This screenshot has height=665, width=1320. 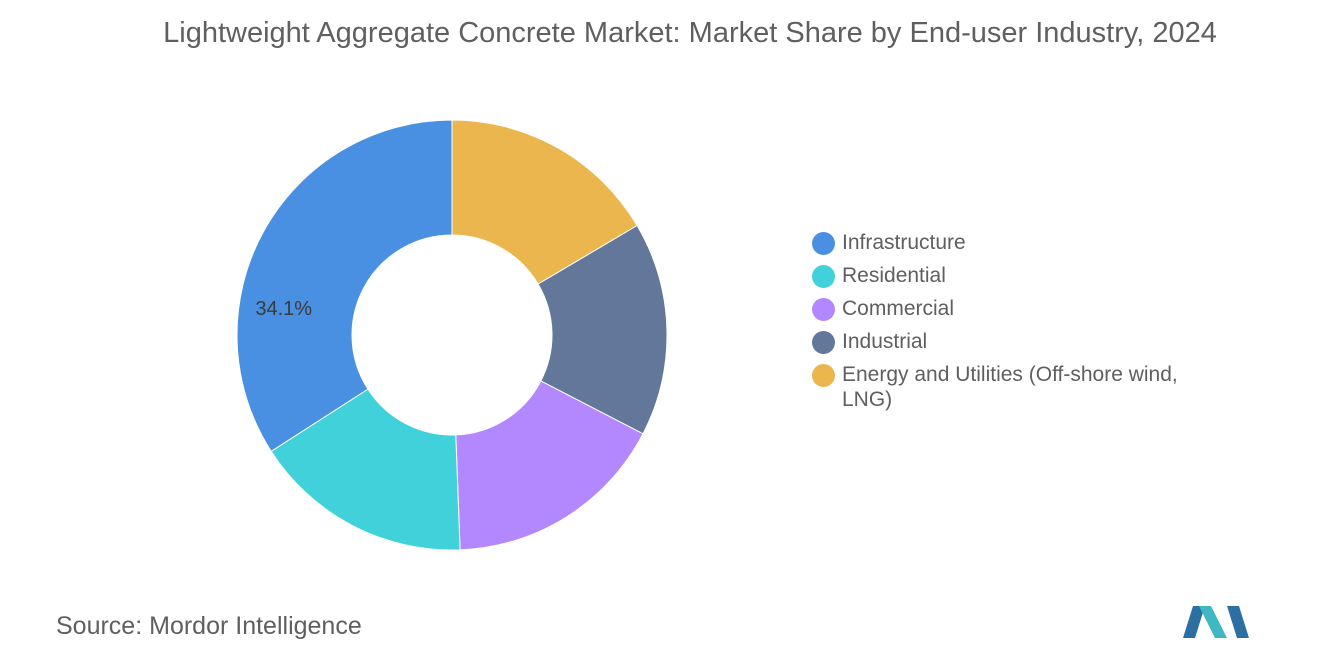 I want to click on slice-industrial, so click(x=602, y=329).